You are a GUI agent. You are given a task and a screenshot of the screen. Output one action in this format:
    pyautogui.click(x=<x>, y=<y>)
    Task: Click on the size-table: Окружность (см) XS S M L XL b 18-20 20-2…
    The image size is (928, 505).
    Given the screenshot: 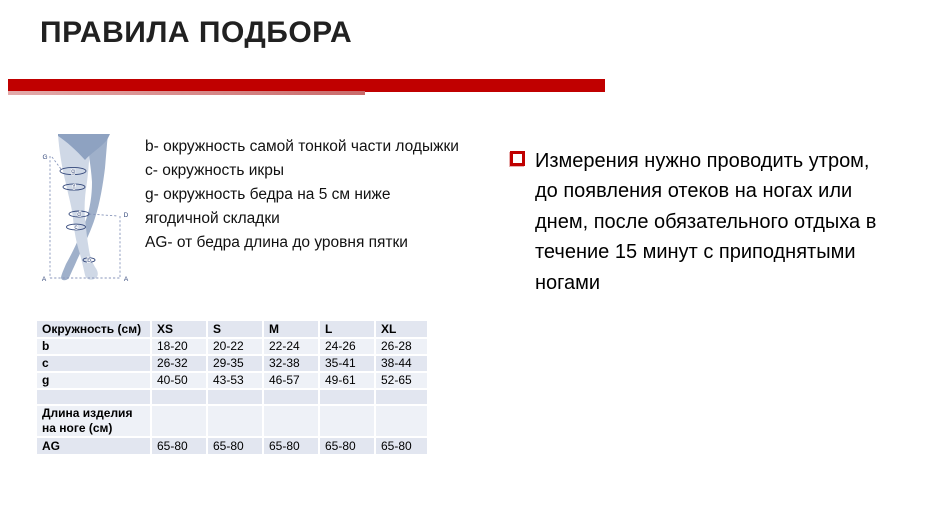 What is the action you would take?
    pyautogui.click(x=232, y=387)
    